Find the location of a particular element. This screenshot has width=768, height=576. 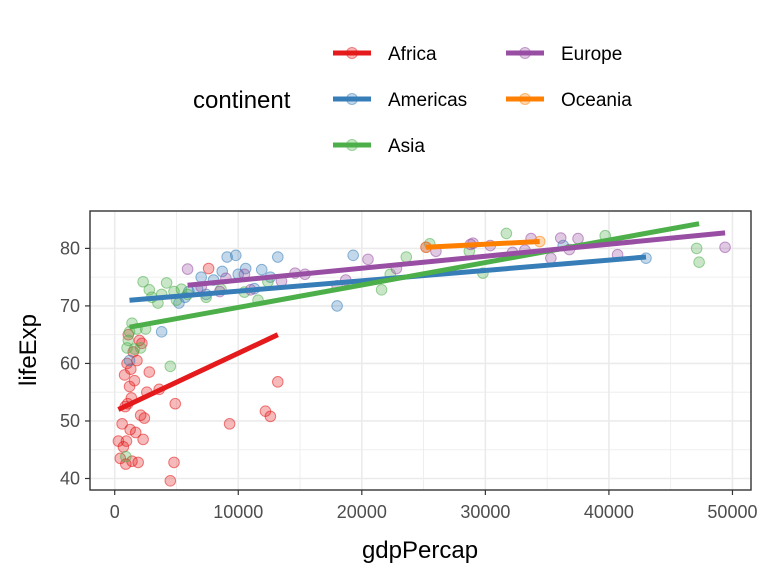

x-tick-label: 10000 is located at coordinates (238, 512).